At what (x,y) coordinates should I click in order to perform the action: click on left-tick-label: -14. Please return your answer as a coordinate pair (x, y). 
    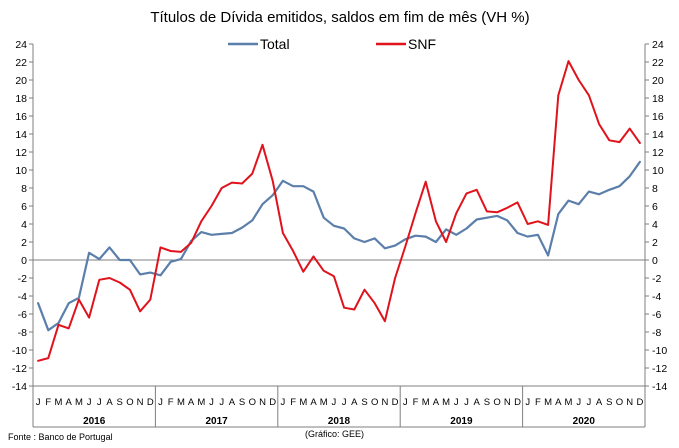
    Looking at the image, I should click on (19, 387).